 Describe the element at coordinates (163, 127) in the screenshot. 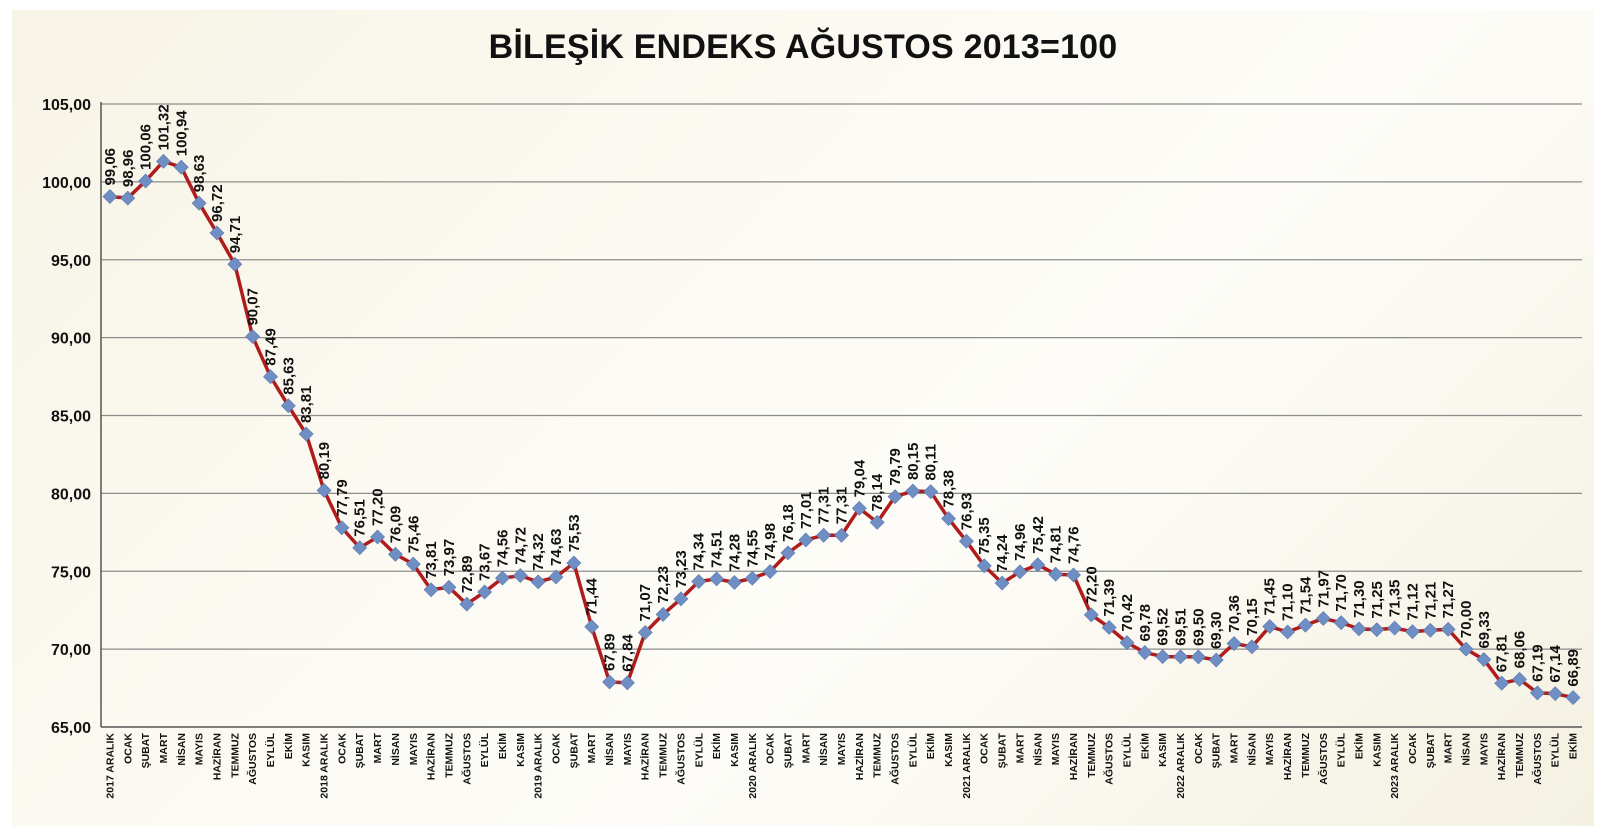

I see `data-label: 101,32` at that location.